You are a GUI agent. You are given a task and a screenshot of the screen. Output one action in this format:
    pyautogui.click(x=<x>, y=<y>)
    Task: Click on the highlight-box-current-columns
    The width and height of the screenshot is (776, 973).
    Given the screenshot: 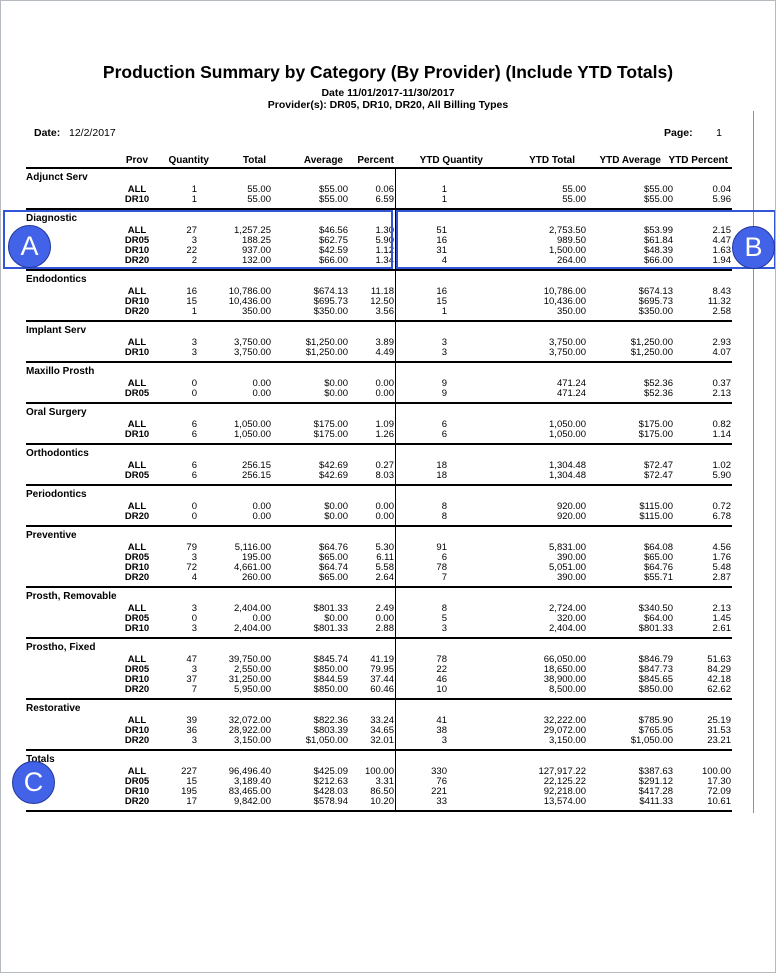 What is the action you would take?
    pyautogui.click(x=198, y=239)
    